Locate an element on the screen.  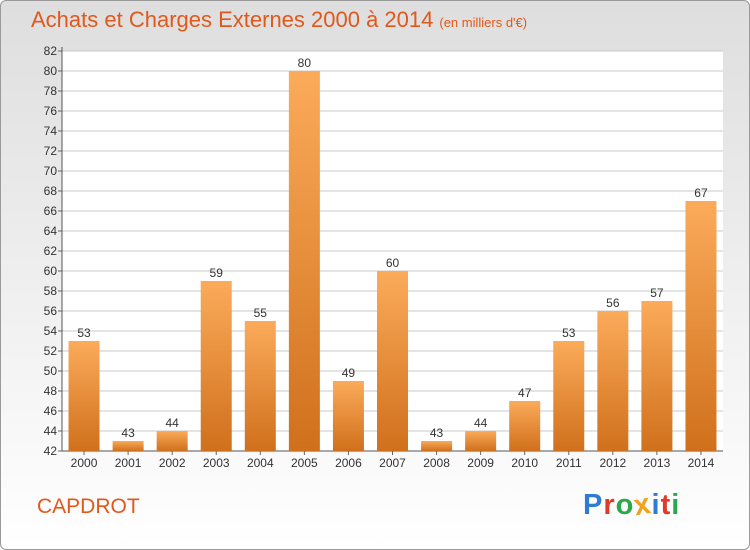
logo-letter: P is located at coordinates (593, 505).